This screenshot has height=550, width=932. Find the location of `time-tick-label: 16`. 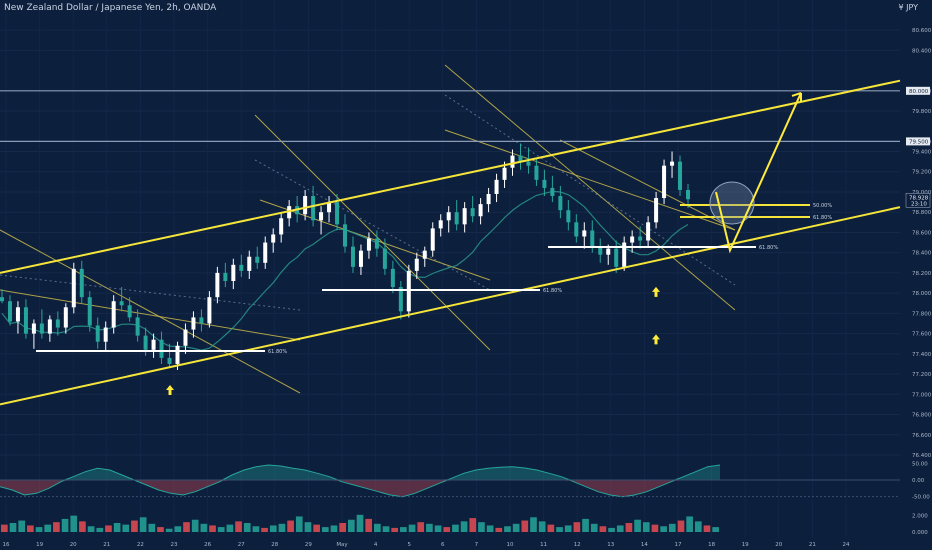

time-tick-label: 16 is located at coordinates (6, 545).